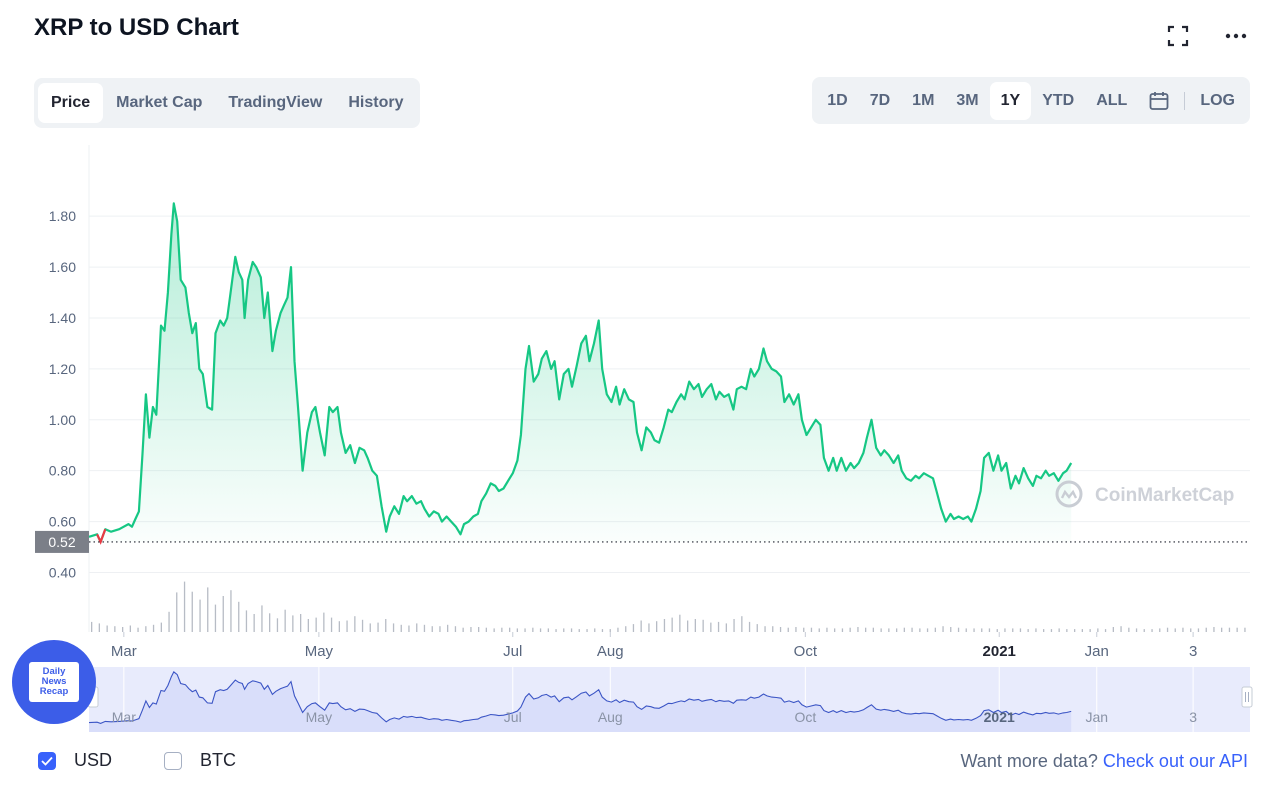 The width and height of the screenshot is (1280, 787). Describe the element at coordinates (837, 100) in the screenshot. I see `range-1d: 1D` at that location.